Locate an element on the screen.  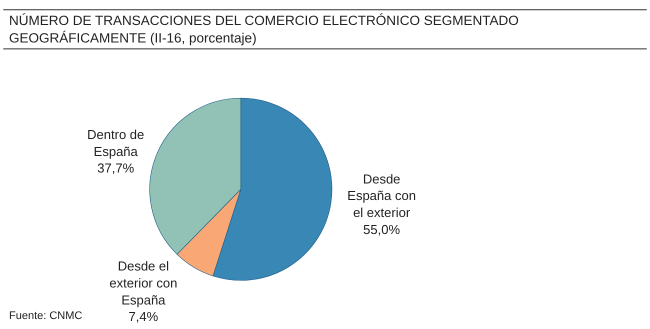
chart-title: NÚMERO DE TRANSACCIONES DEL COMERCIO ELECTRÓNICO SEGMENTADO GEOGRÁFICAMENTE (II-16, porcentaje) is located at coordinates (264, 29).